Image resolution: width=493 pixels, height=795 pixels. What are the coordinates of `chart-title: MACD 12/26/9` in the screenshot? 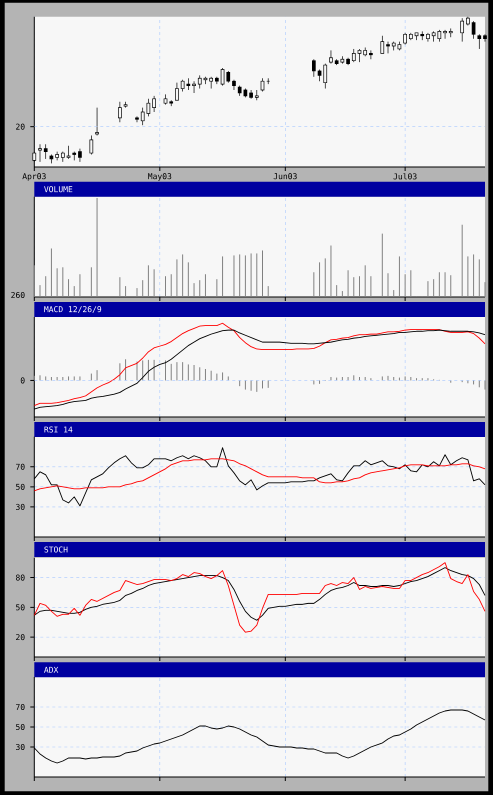 It's located at (73, 309).